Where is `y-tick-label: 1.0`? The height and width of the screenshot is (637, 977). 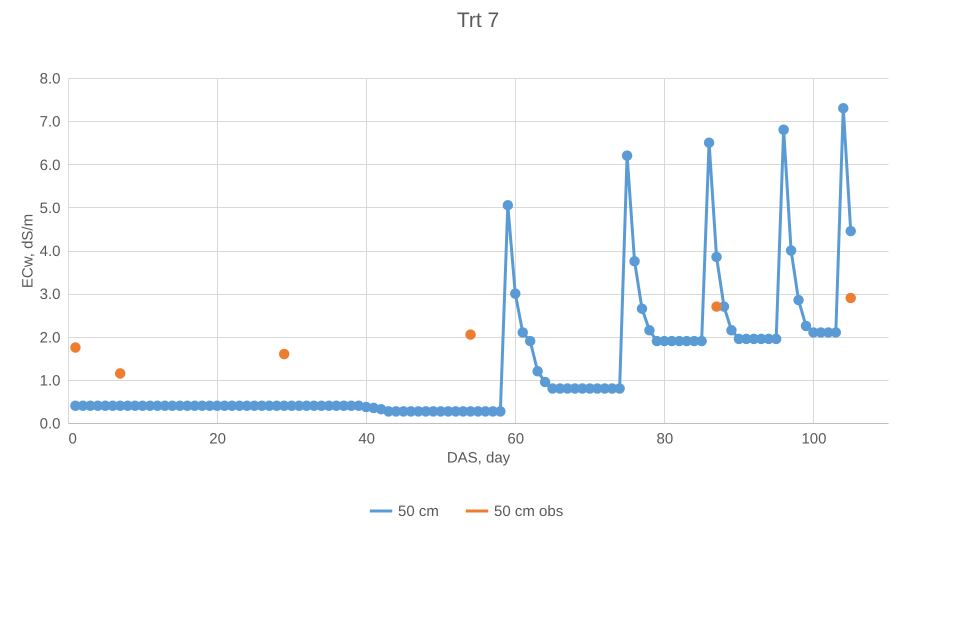
y-tick-label: 1.0 is located at coordinates (50, 381).